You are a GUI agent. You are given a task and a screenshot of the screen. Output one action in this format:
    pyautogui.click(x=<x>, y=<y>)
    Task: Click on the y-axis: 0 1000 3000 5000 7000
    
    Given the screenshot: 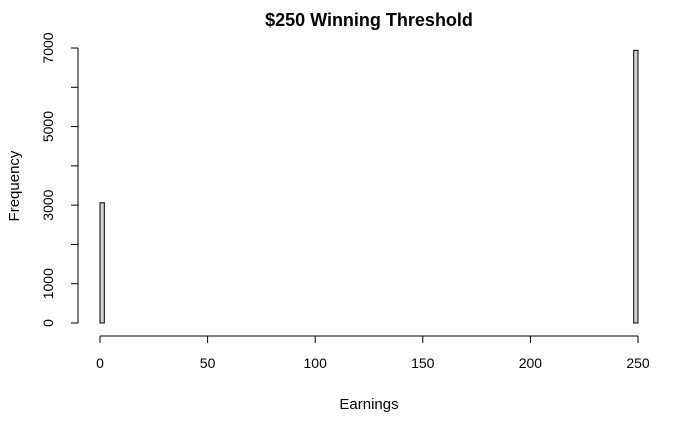 What is the action you would take?
    pyautogui.click(x=59, y=179)
    